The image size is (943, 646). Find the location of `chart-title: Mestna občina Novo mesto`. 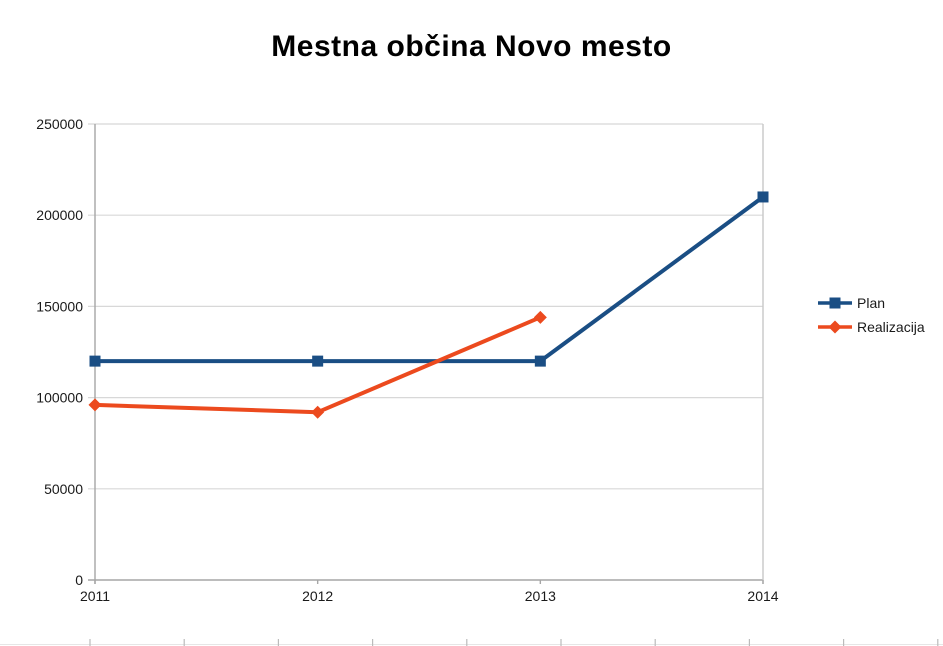

chart-title: Mestna občina Novo mesto is located at coordinates (471, 46).